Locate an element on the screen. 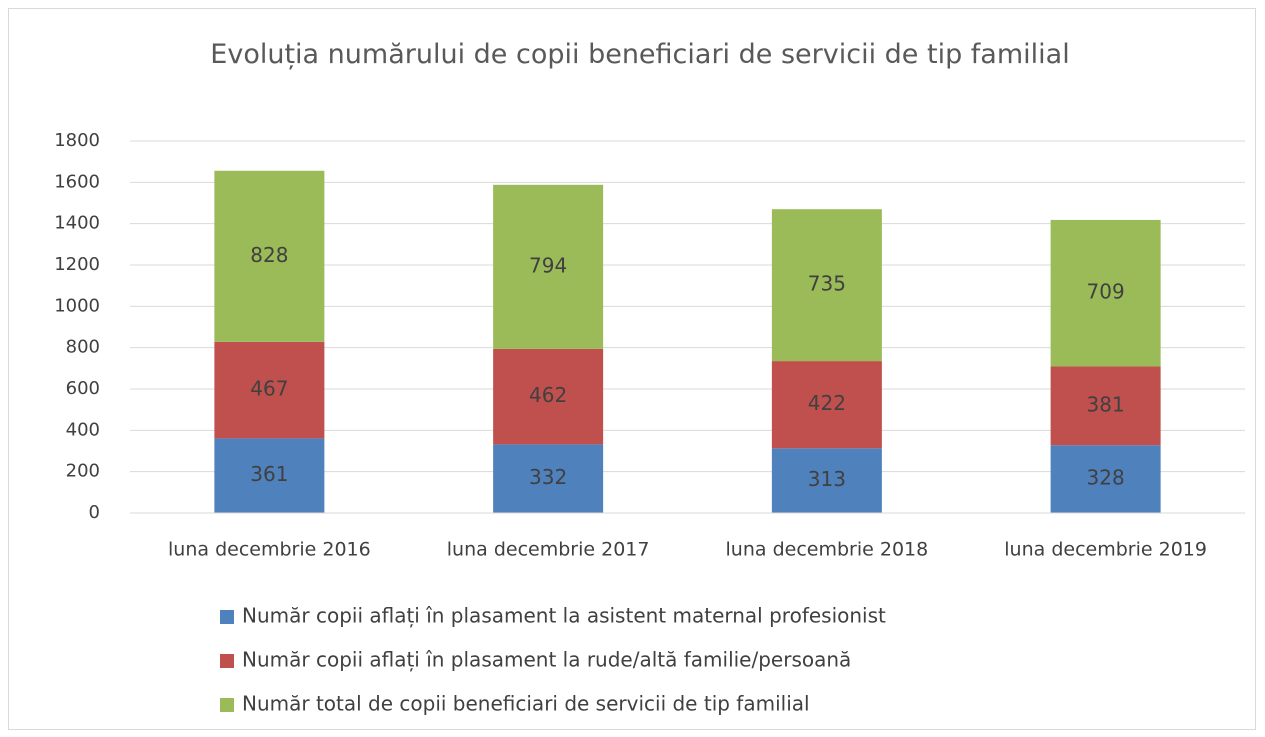 The height and width of the screenshot is (737, 1265). data-label: 735 is located at coordinates (827, 284).